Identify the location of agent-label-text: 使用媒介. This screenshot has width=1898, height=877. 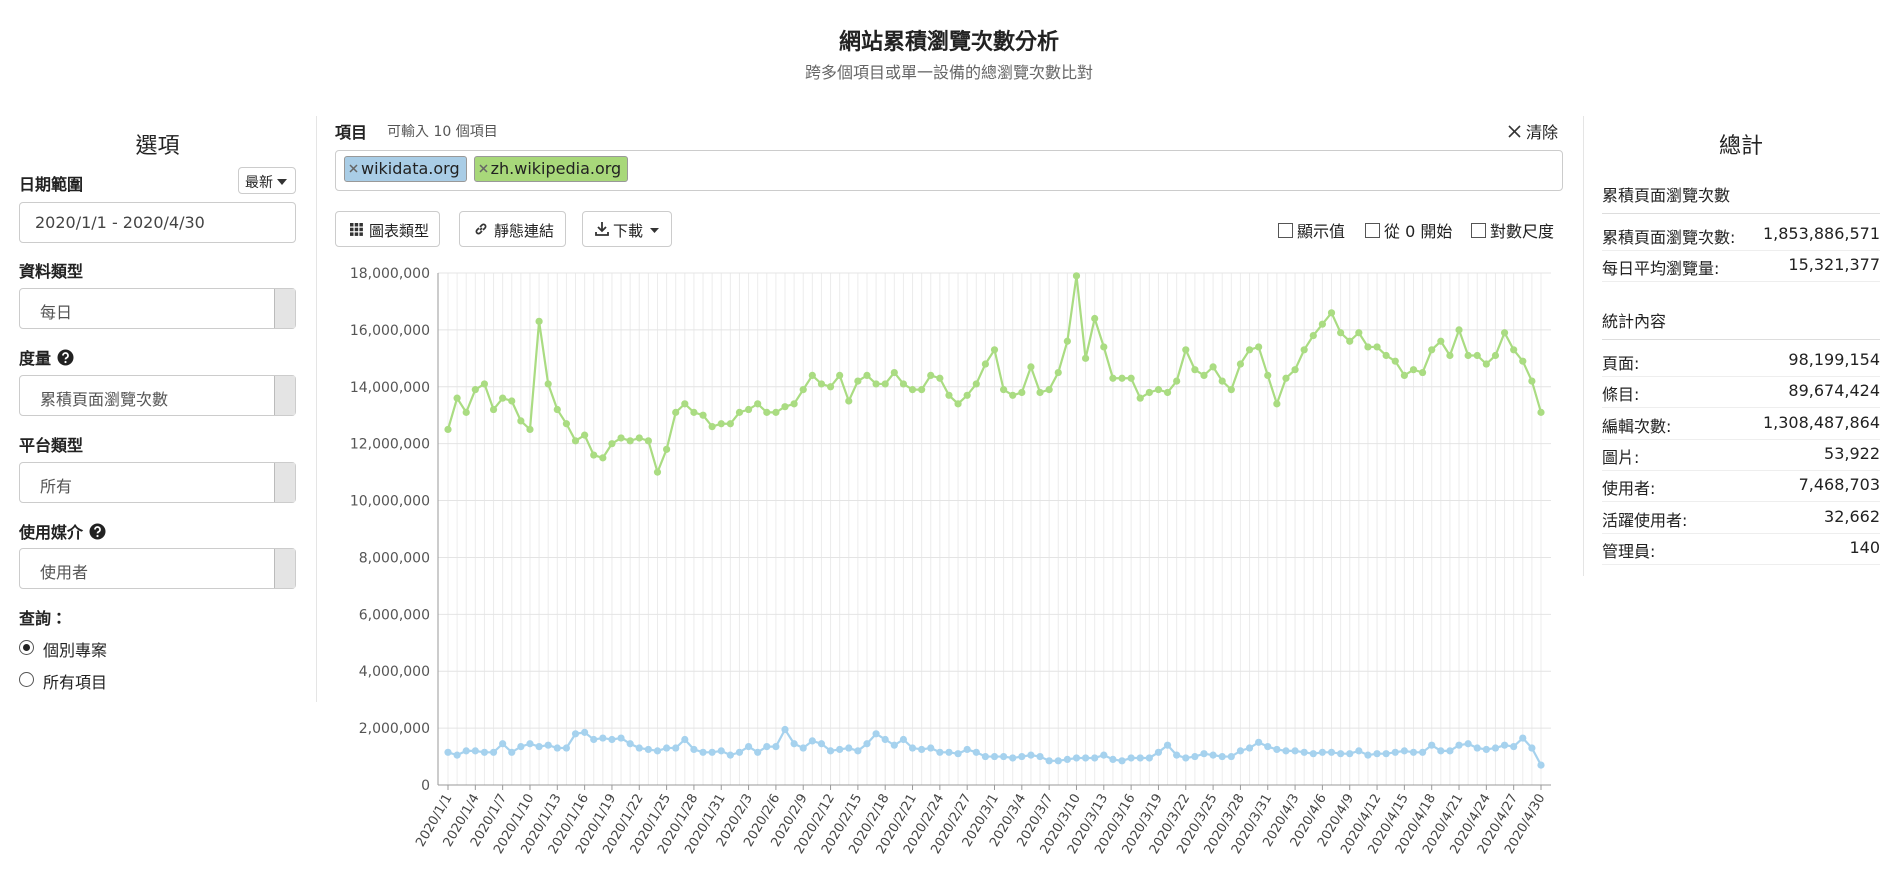
(51, 532).